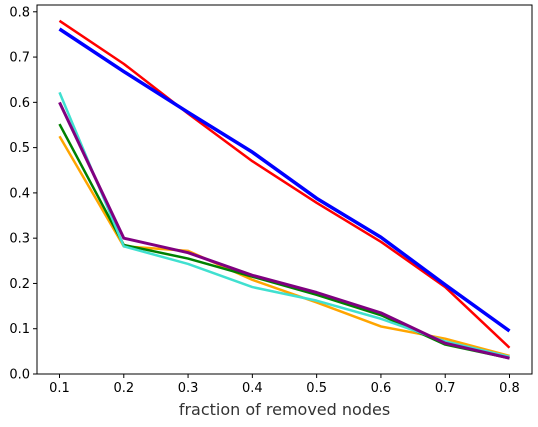 The width and height of the screenshot is (538, 427). I want to click on y-tick-label: 0.3, so click(19, 239).